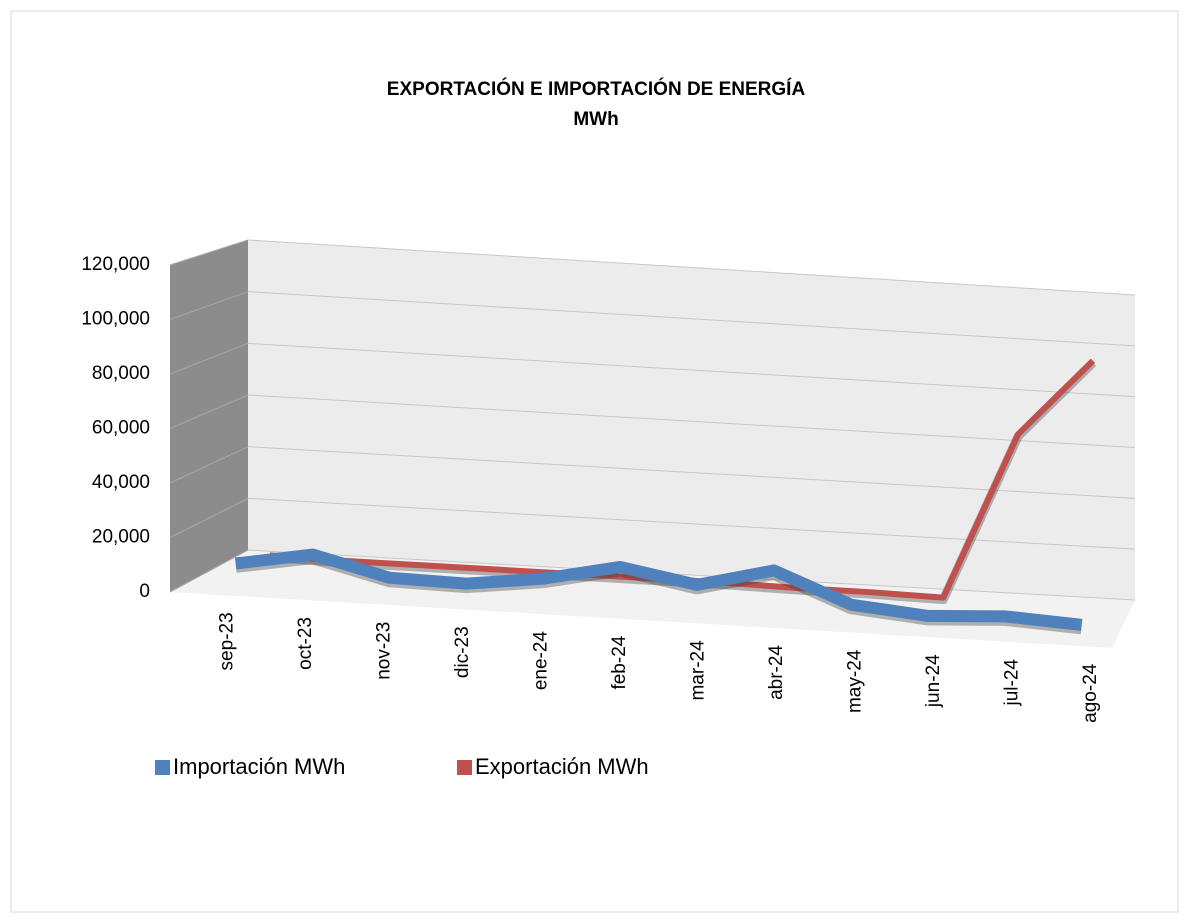 Image resolution: width=1189 pixels, height=923 pixels. What do you see at coordinates (697, 670) in the screenshot?
I see `x-tick-label: mar-24` at bounding box center [697, 670].